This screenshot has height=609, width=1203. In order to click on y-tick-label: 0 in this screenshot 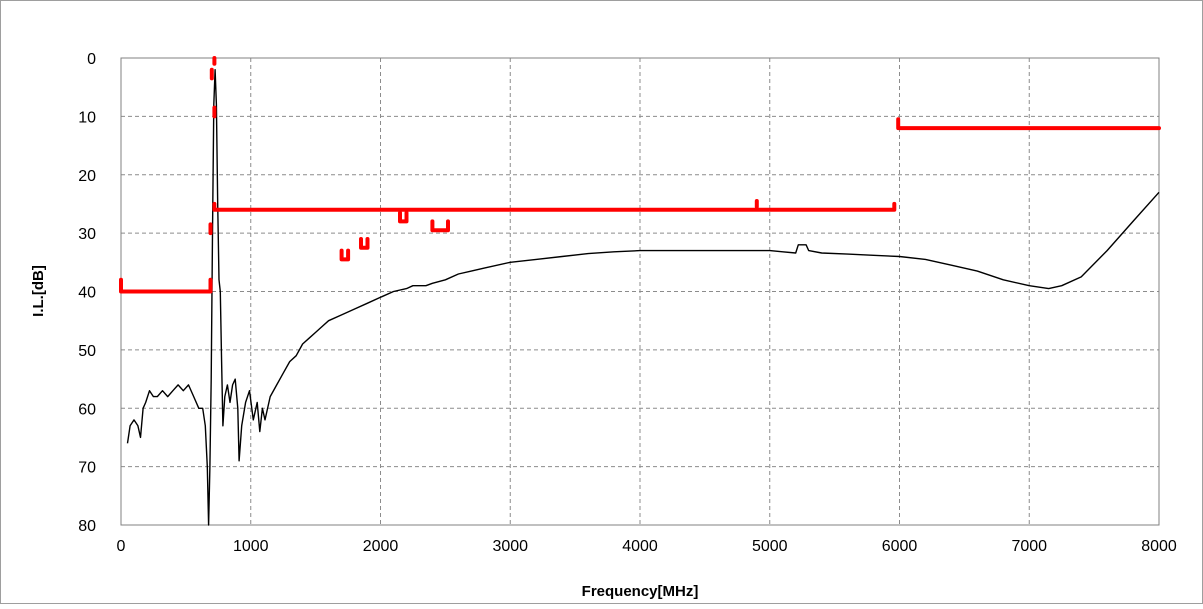, I will do `click(91, 59)`.